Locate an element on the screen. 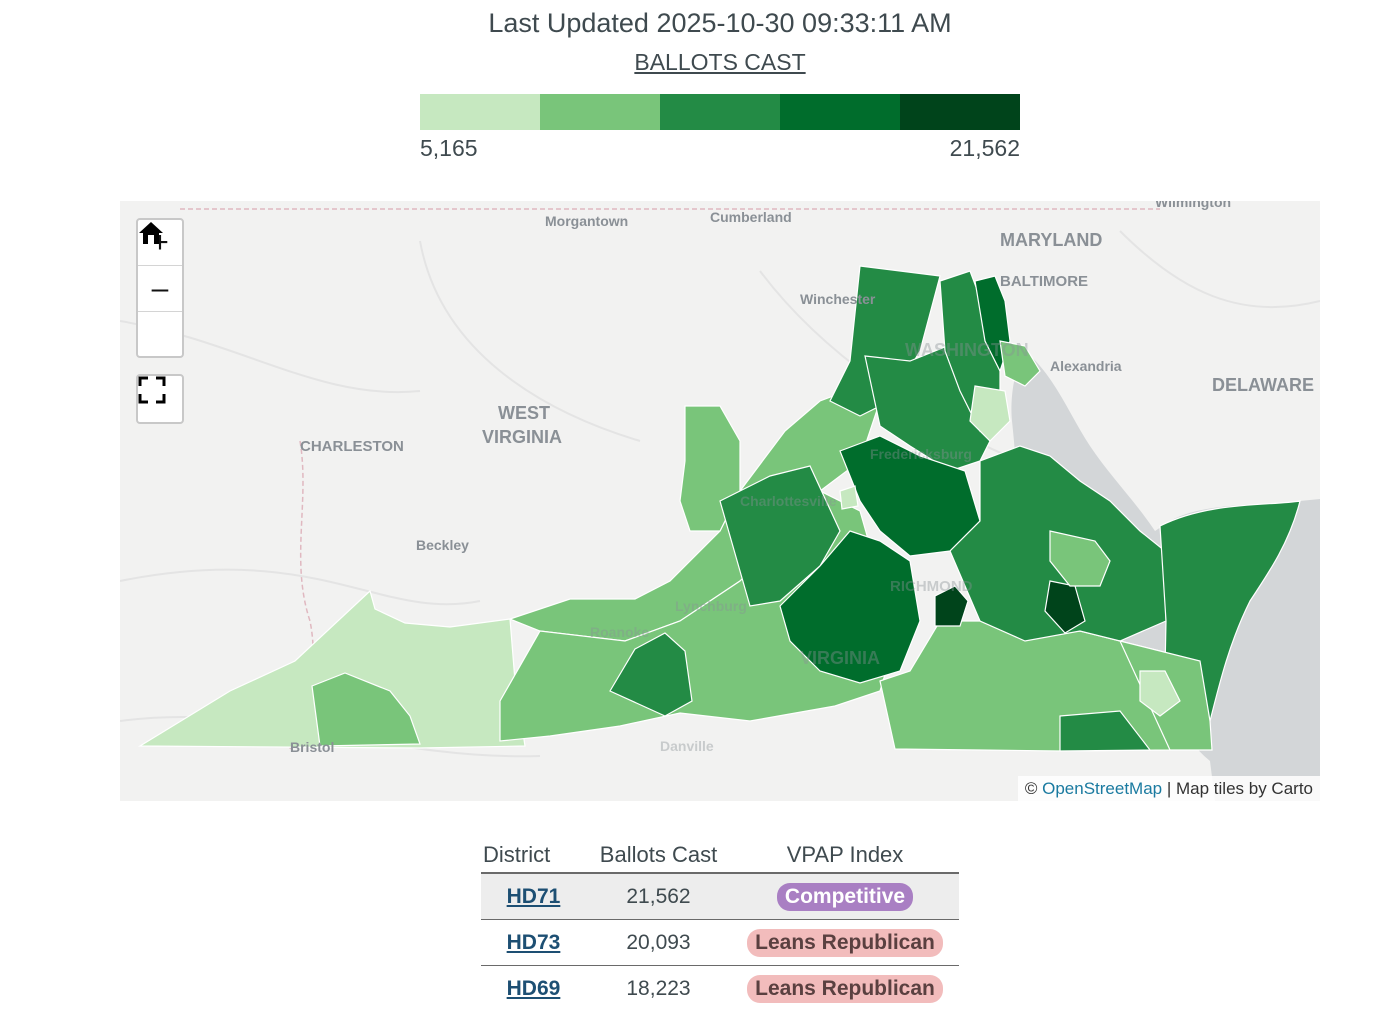  attribution-suffix: | Map tiles by Carto is located at coordinates (1240, 789).